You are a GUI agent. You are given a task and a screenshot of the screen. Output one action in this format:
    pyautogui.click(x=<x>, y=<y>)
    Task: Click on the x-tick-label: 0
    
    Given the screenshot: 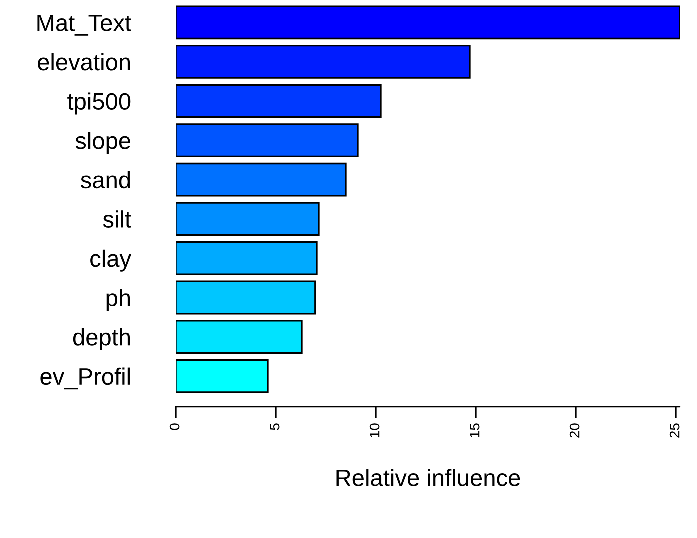 What is the action you would take?
    pyautogui.click(x=175, y=427)
    